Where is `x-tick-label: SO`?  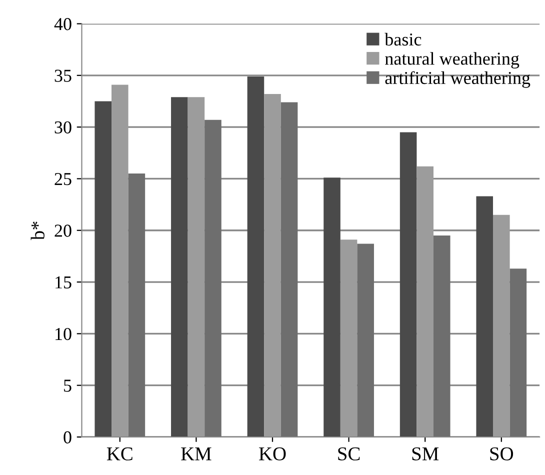
x-tick-label: SO is located at coordinates (502, 453).